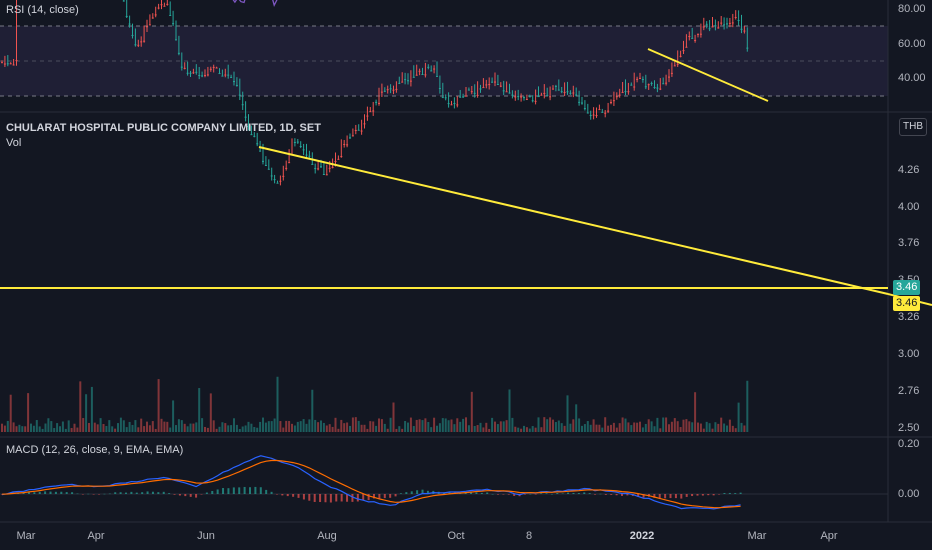 Image resolution: width=932 pixels, height=550 pixels. What do you see at coordinates (375, 404) in the screenshot?
I see `volume-bars` at bounding box center [375, 404].